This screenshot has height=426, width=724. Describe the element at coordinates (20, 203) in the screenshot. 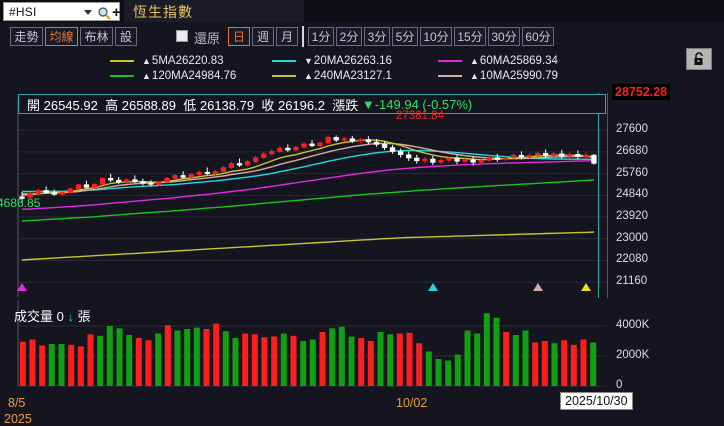

I see `left-edge-price-annotation: 4686.85` at that location.